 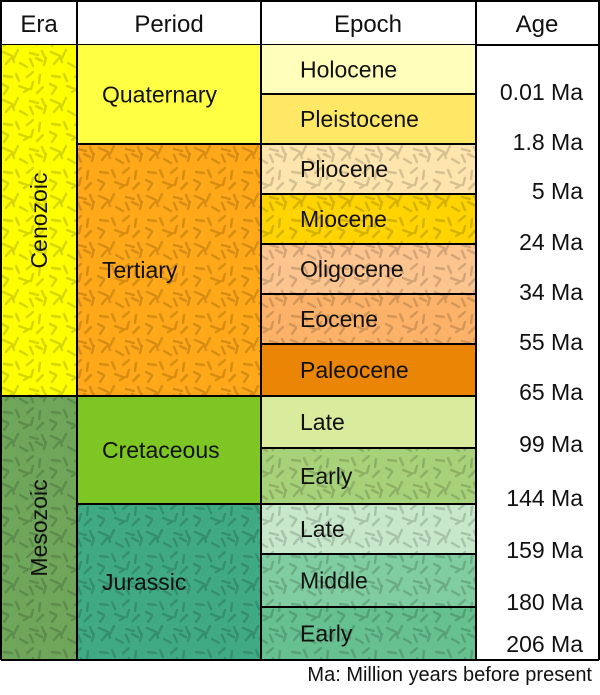 I want to click on epoch-holocene-label: Holocene, so click(x=348, y=70).